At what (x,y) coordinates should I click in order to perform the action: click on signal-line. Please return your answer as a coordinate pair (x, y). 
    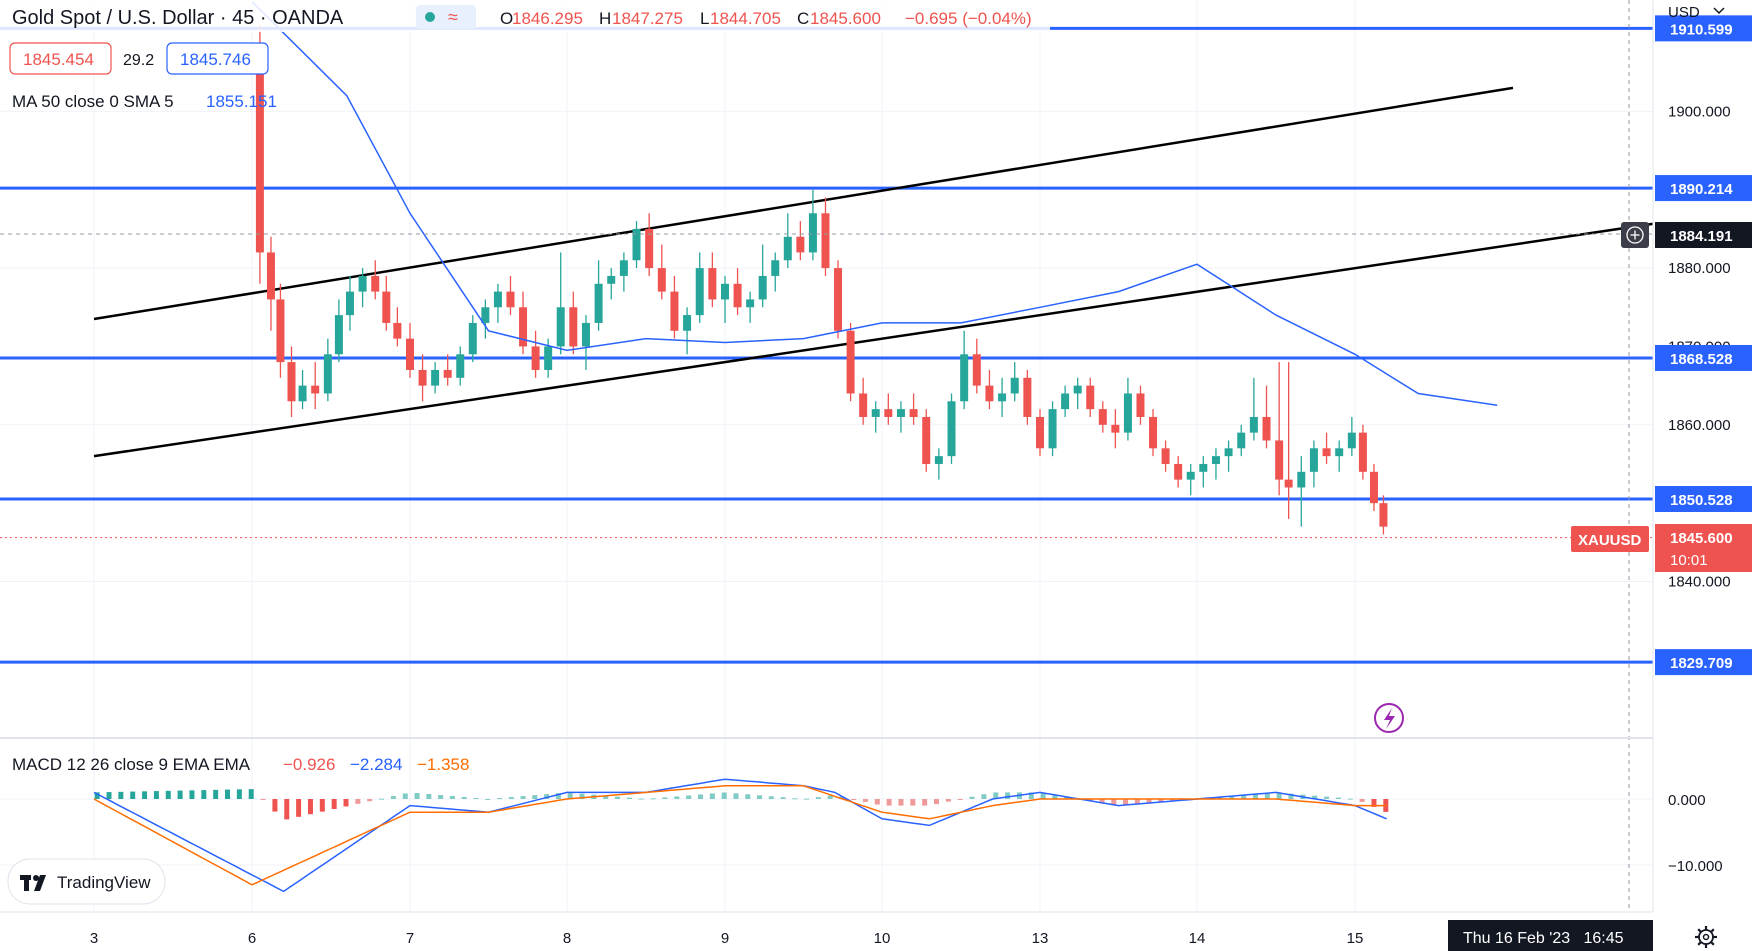
    Looking at the image, I should click on (740, 835).